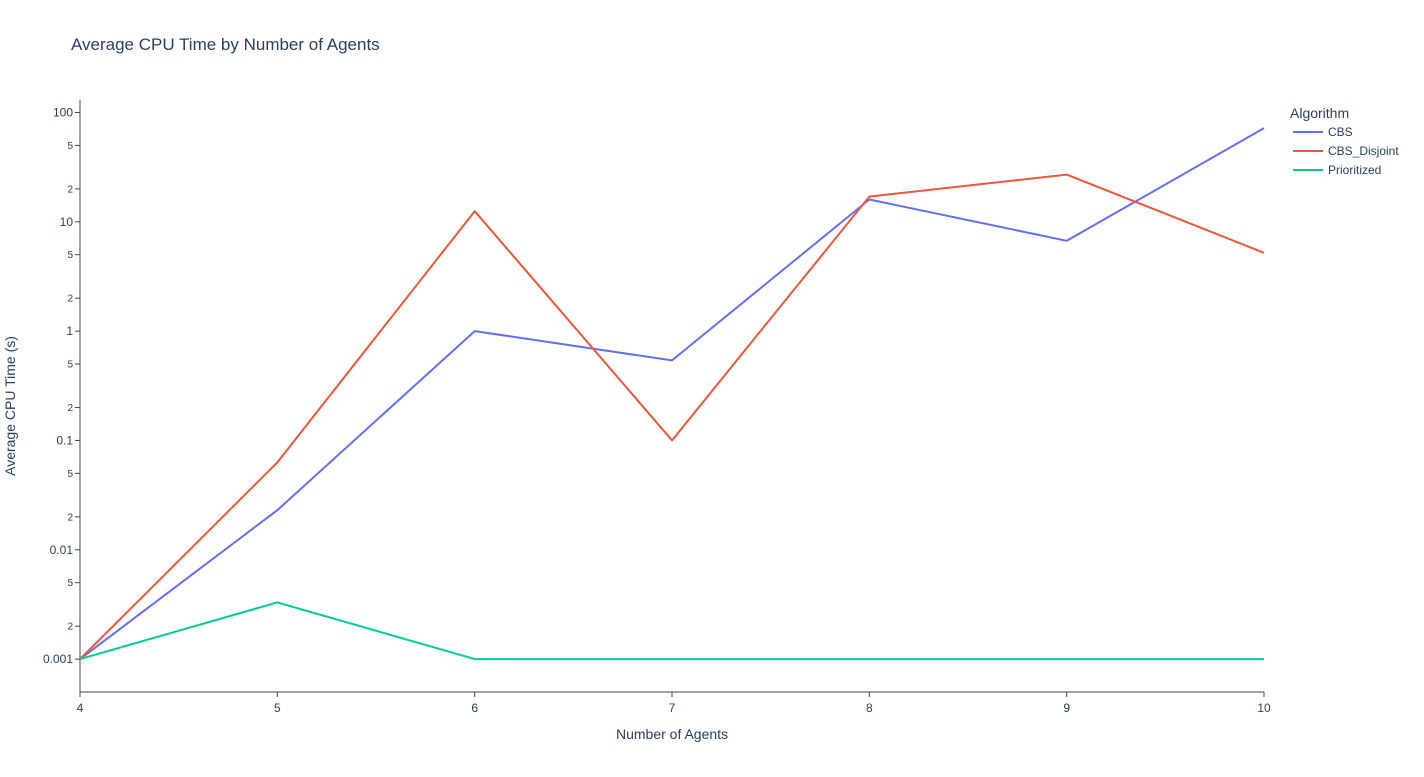 The image size is (1424, 777). Describe the element at coordinates (474, 708) in the screenshot. I see `x-tick-label: 6` at that location.